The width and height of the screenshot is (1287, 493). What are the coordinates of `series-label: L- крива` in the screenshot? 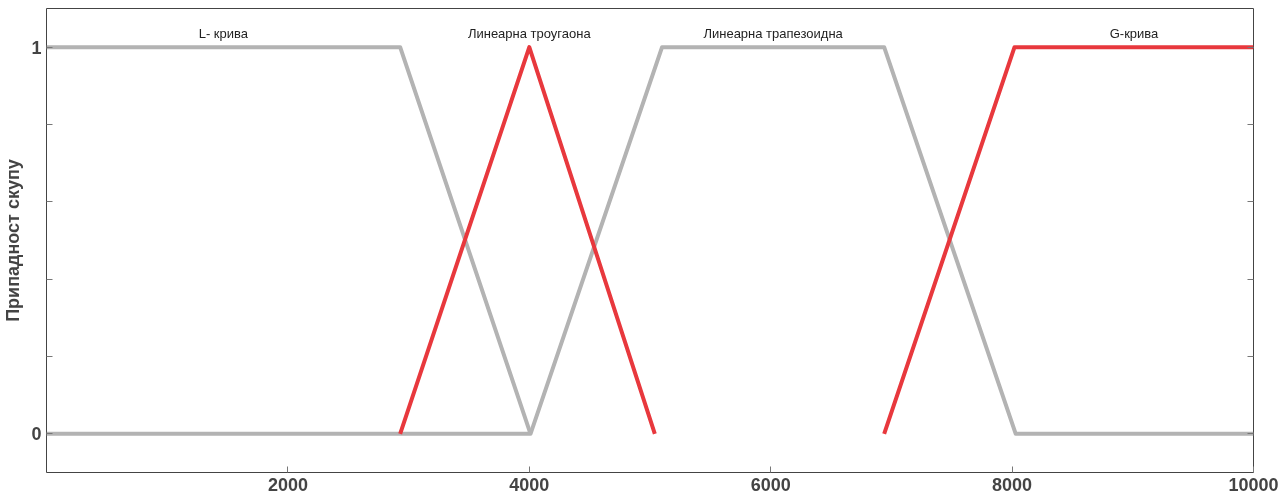 It's located at (223, 34).